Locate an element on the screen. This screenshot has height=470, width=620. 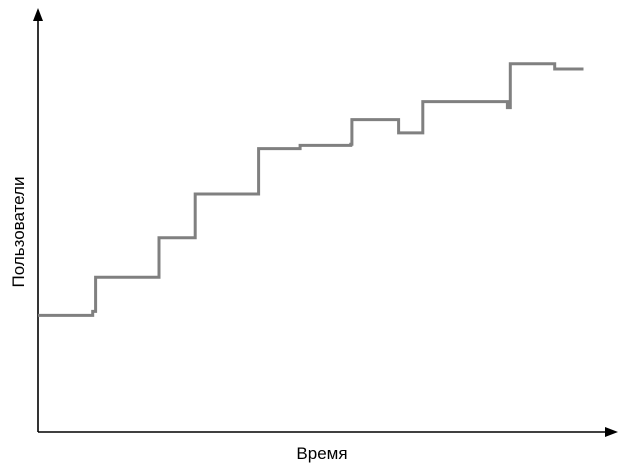
y-axis-label: Пользователи is located at coordinates (18, 232).